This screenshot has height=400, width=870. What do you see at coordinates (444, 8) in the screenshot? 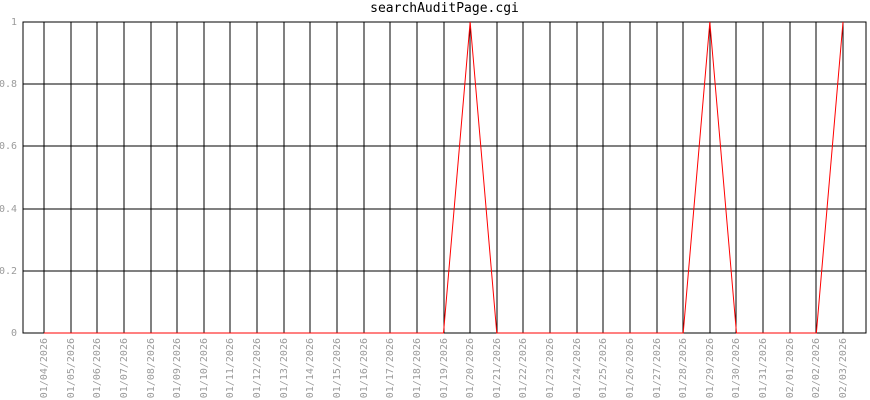
I see `chart-title: searchAuditPage.cgi` at bounding box center [444, 8].